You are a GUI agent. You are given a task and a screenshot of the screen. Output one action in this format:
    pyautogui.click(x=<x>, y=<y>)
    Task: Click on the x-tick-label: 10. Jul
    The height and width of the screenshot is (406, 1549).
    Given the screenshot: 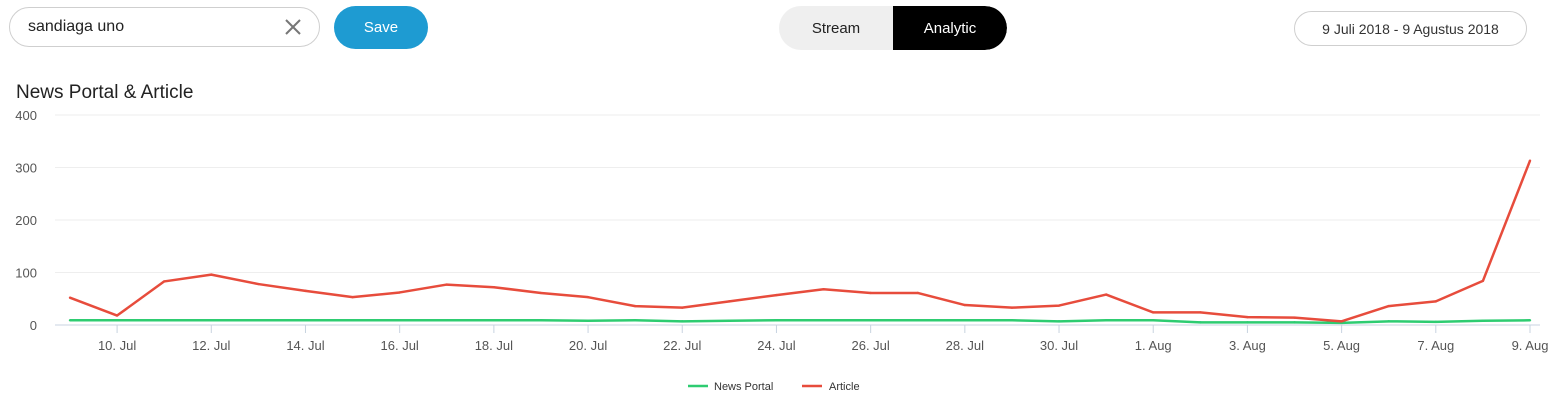 What is the action you would take?
    pyautogui.click(x=117, y=345)
    